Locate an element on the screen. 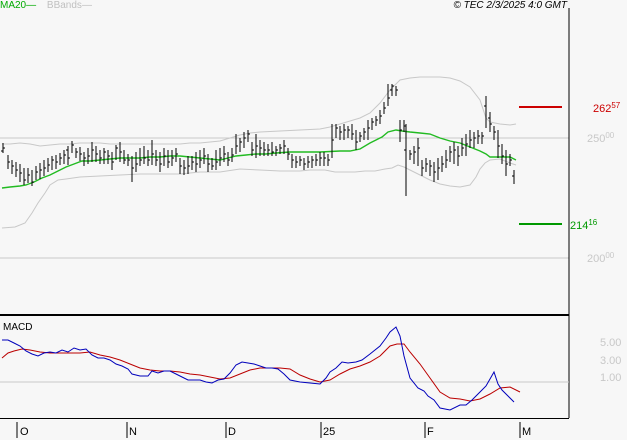 The width and height of the screenshot is (627, 440). support-label-main: 214 is located at coordinates (579, 226).